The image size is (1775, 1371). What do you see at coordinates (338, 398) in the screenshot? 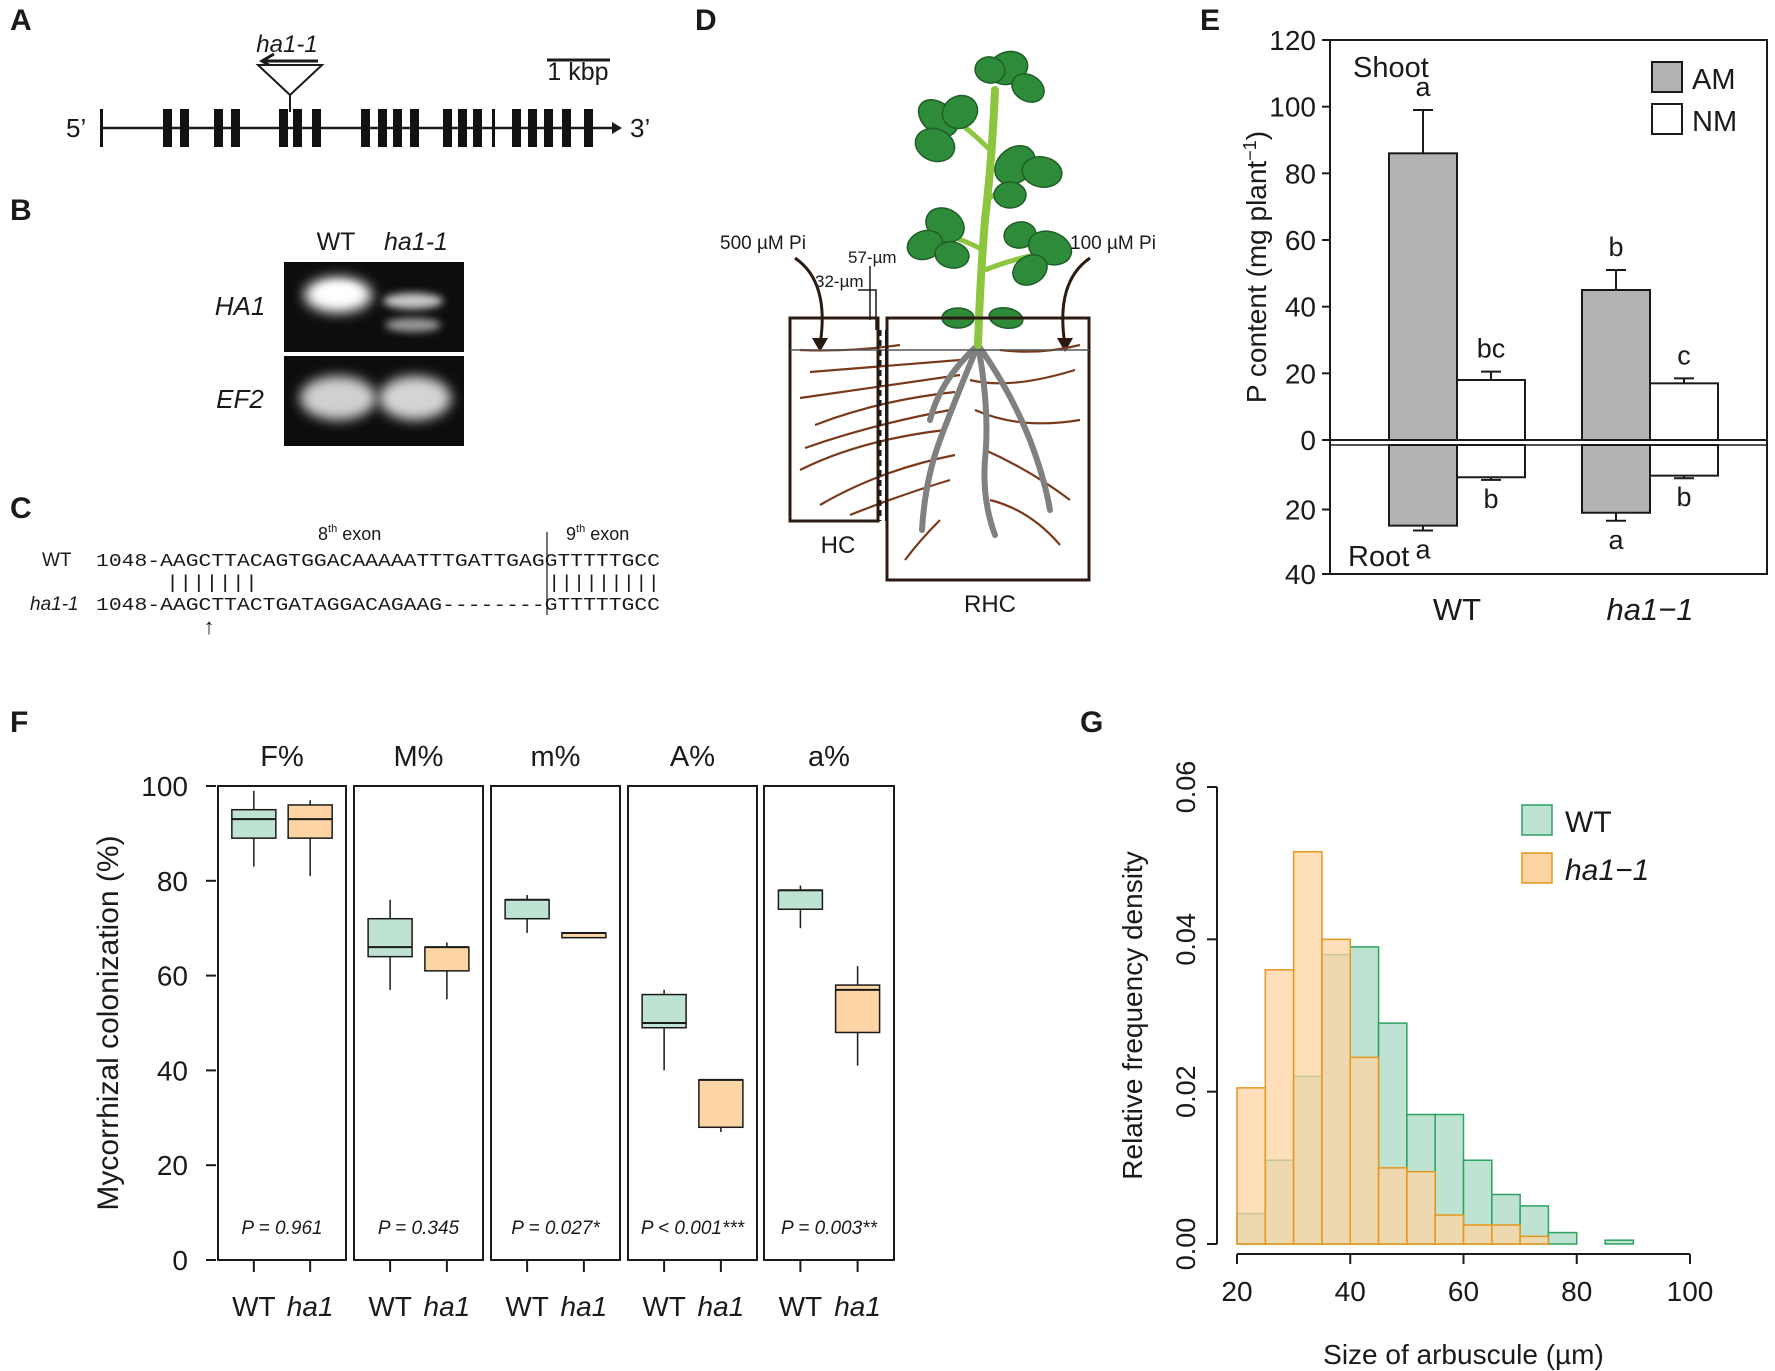
I see `band-wt-ef2` at bounding box center [338, 398].